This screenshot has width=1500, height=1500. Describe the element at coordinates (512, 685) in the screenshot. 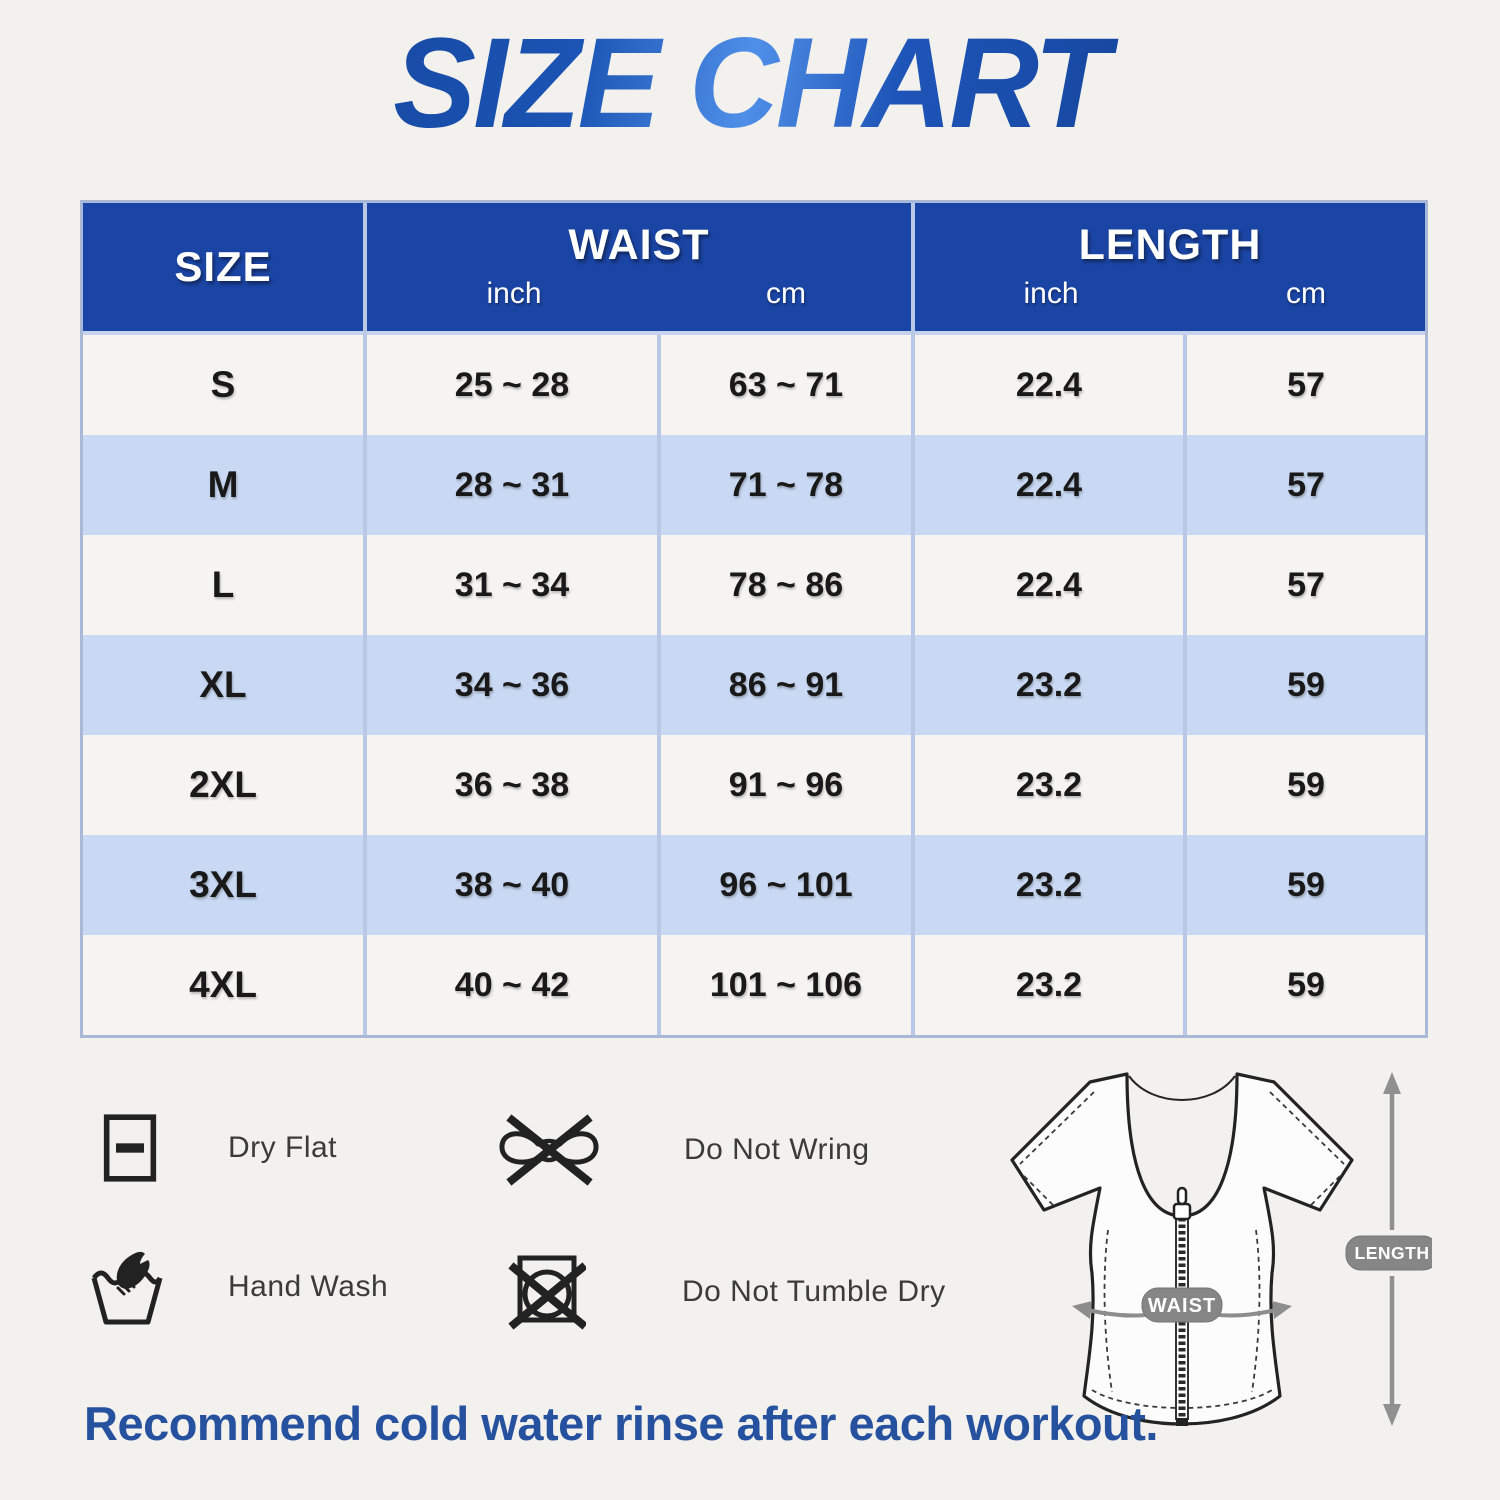

I see `table-cell: 34 ~ 36` at that location.